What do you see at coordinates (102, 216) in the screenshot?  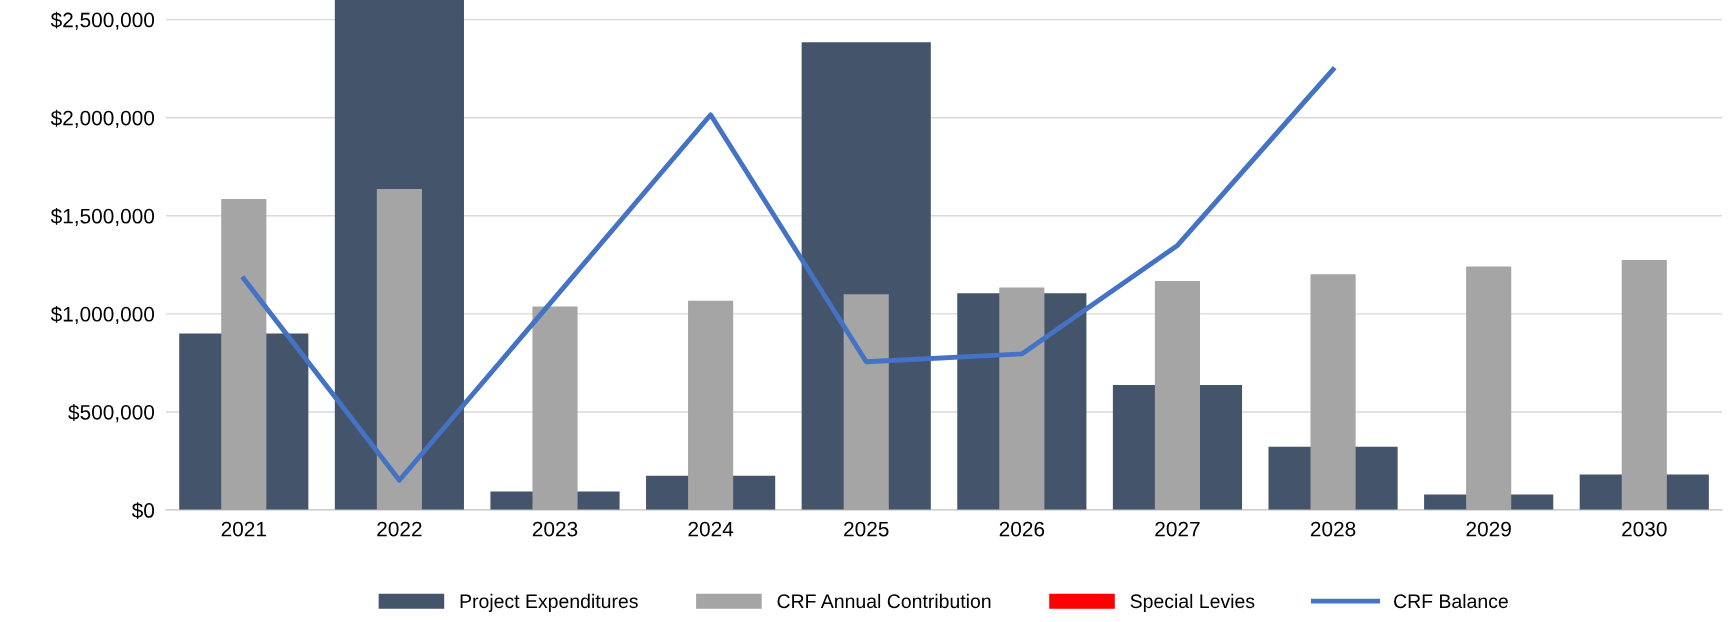 I see `y-tick-label: $1,500,000` at bounding box center [102, 216].